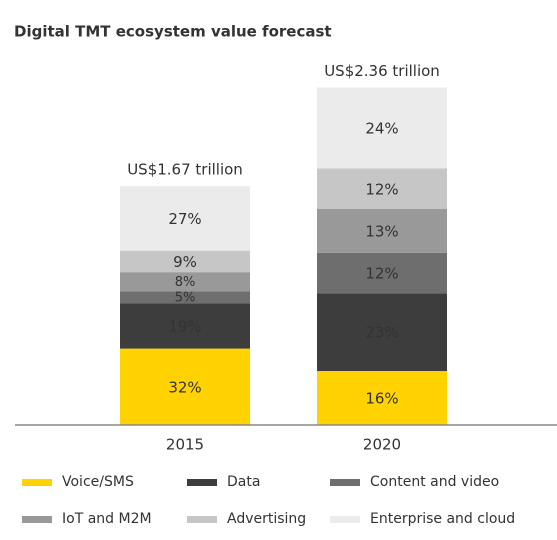 The image size is (557, 540). Describe the element at coordinates (107, 519) in the screenshot. I see `legend-label: IoT and M2M` at that location.